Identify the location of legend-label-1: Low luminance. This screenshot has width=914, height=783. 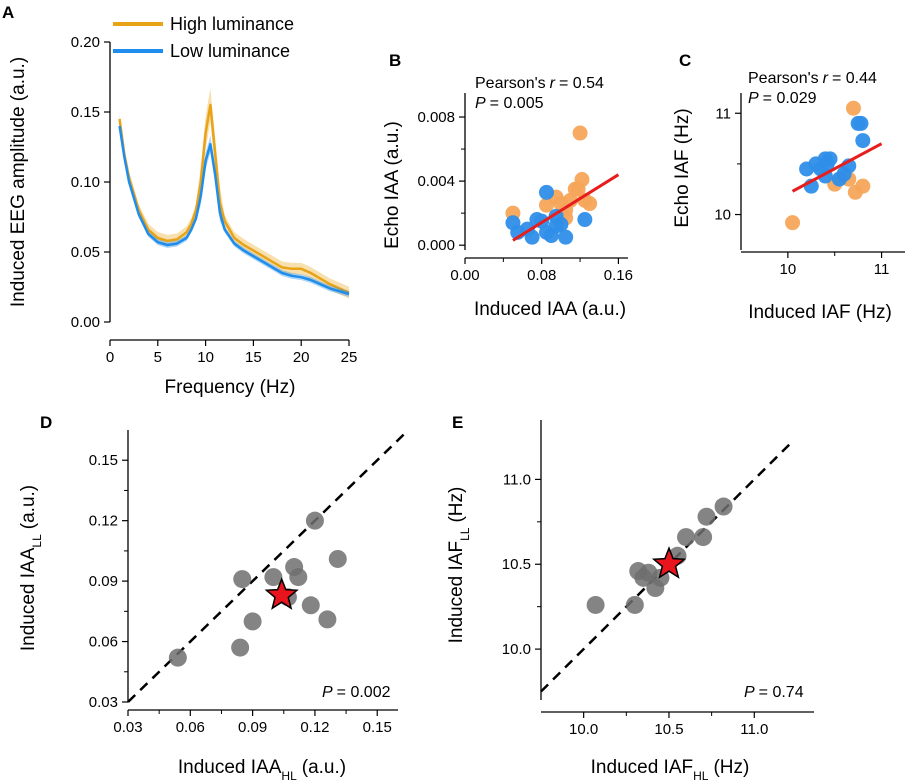
(230, 51).